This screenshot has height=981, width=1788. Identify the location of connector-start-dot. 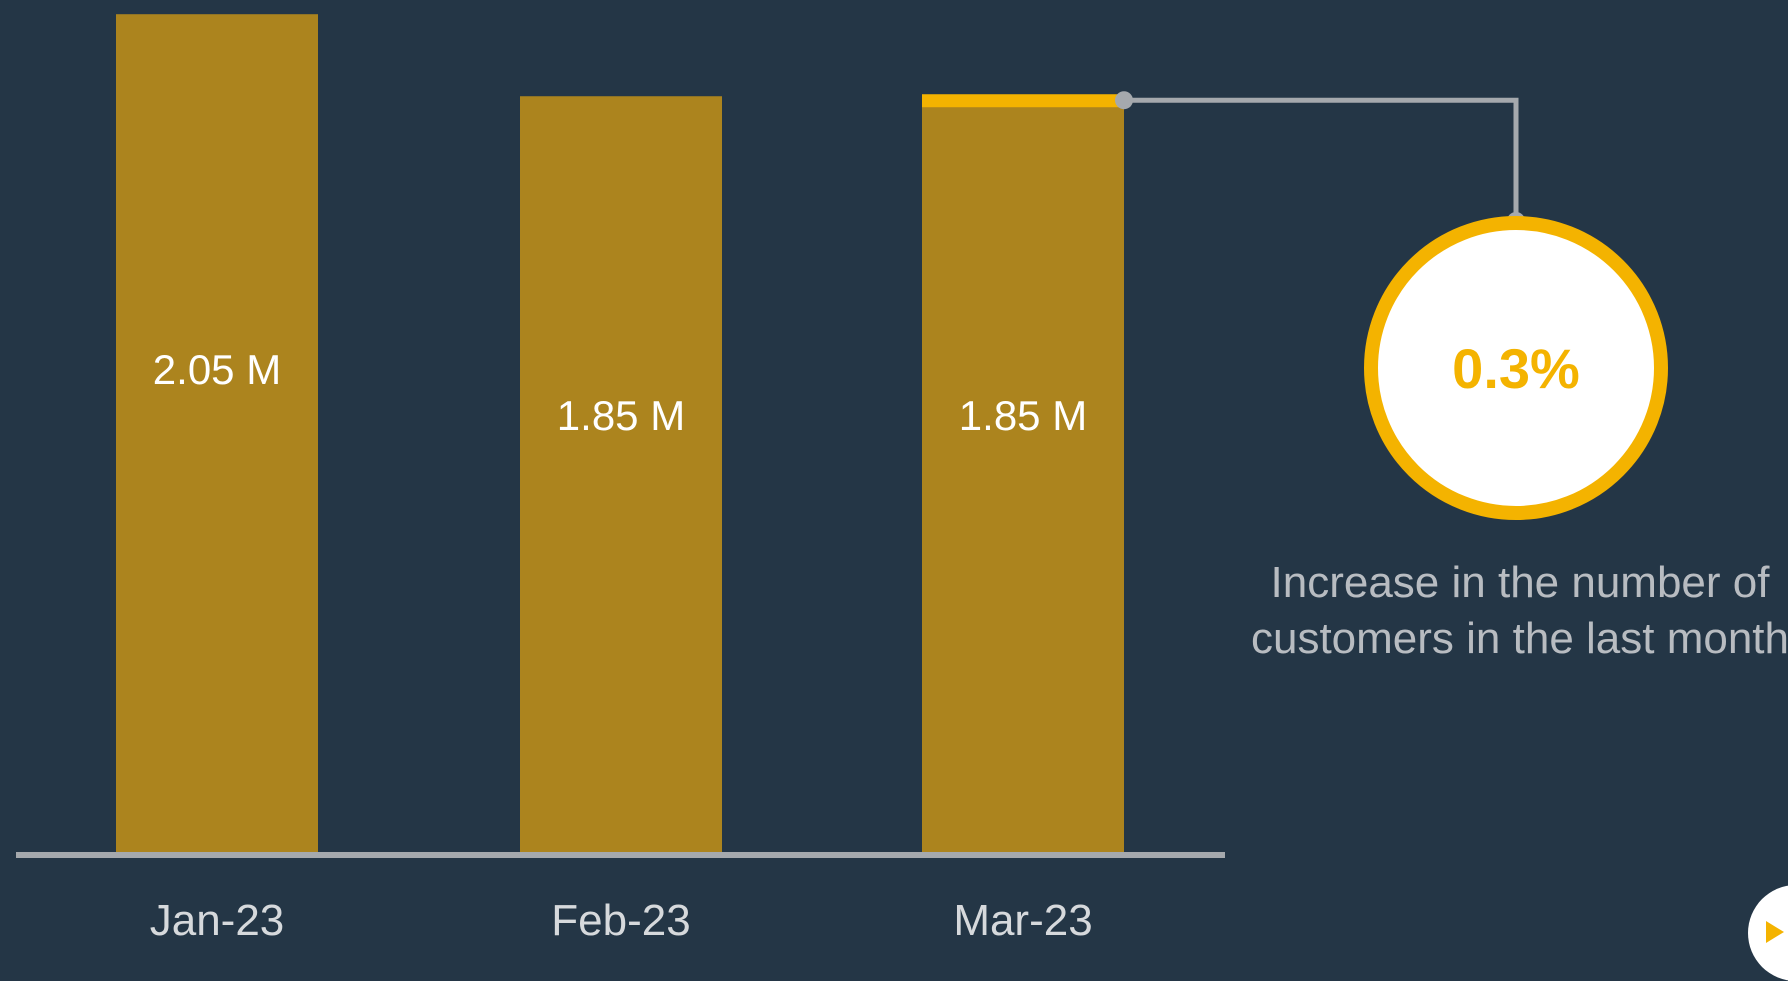
(1124, 100).